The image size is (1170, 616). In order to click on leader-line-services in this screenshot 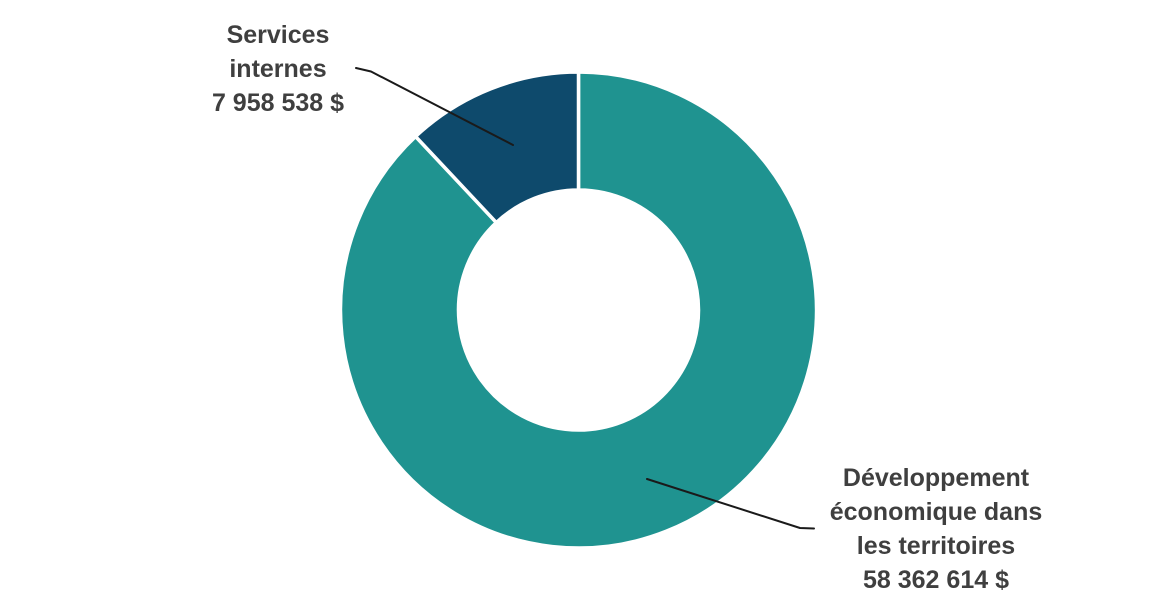, I will do `click(434, 106)`.